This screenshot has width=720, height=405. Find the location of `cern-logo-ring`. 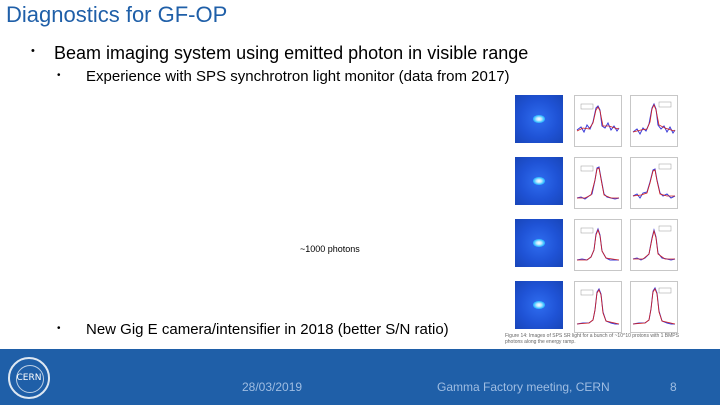

cern-logo-ring is located at coordinates (30, 379).